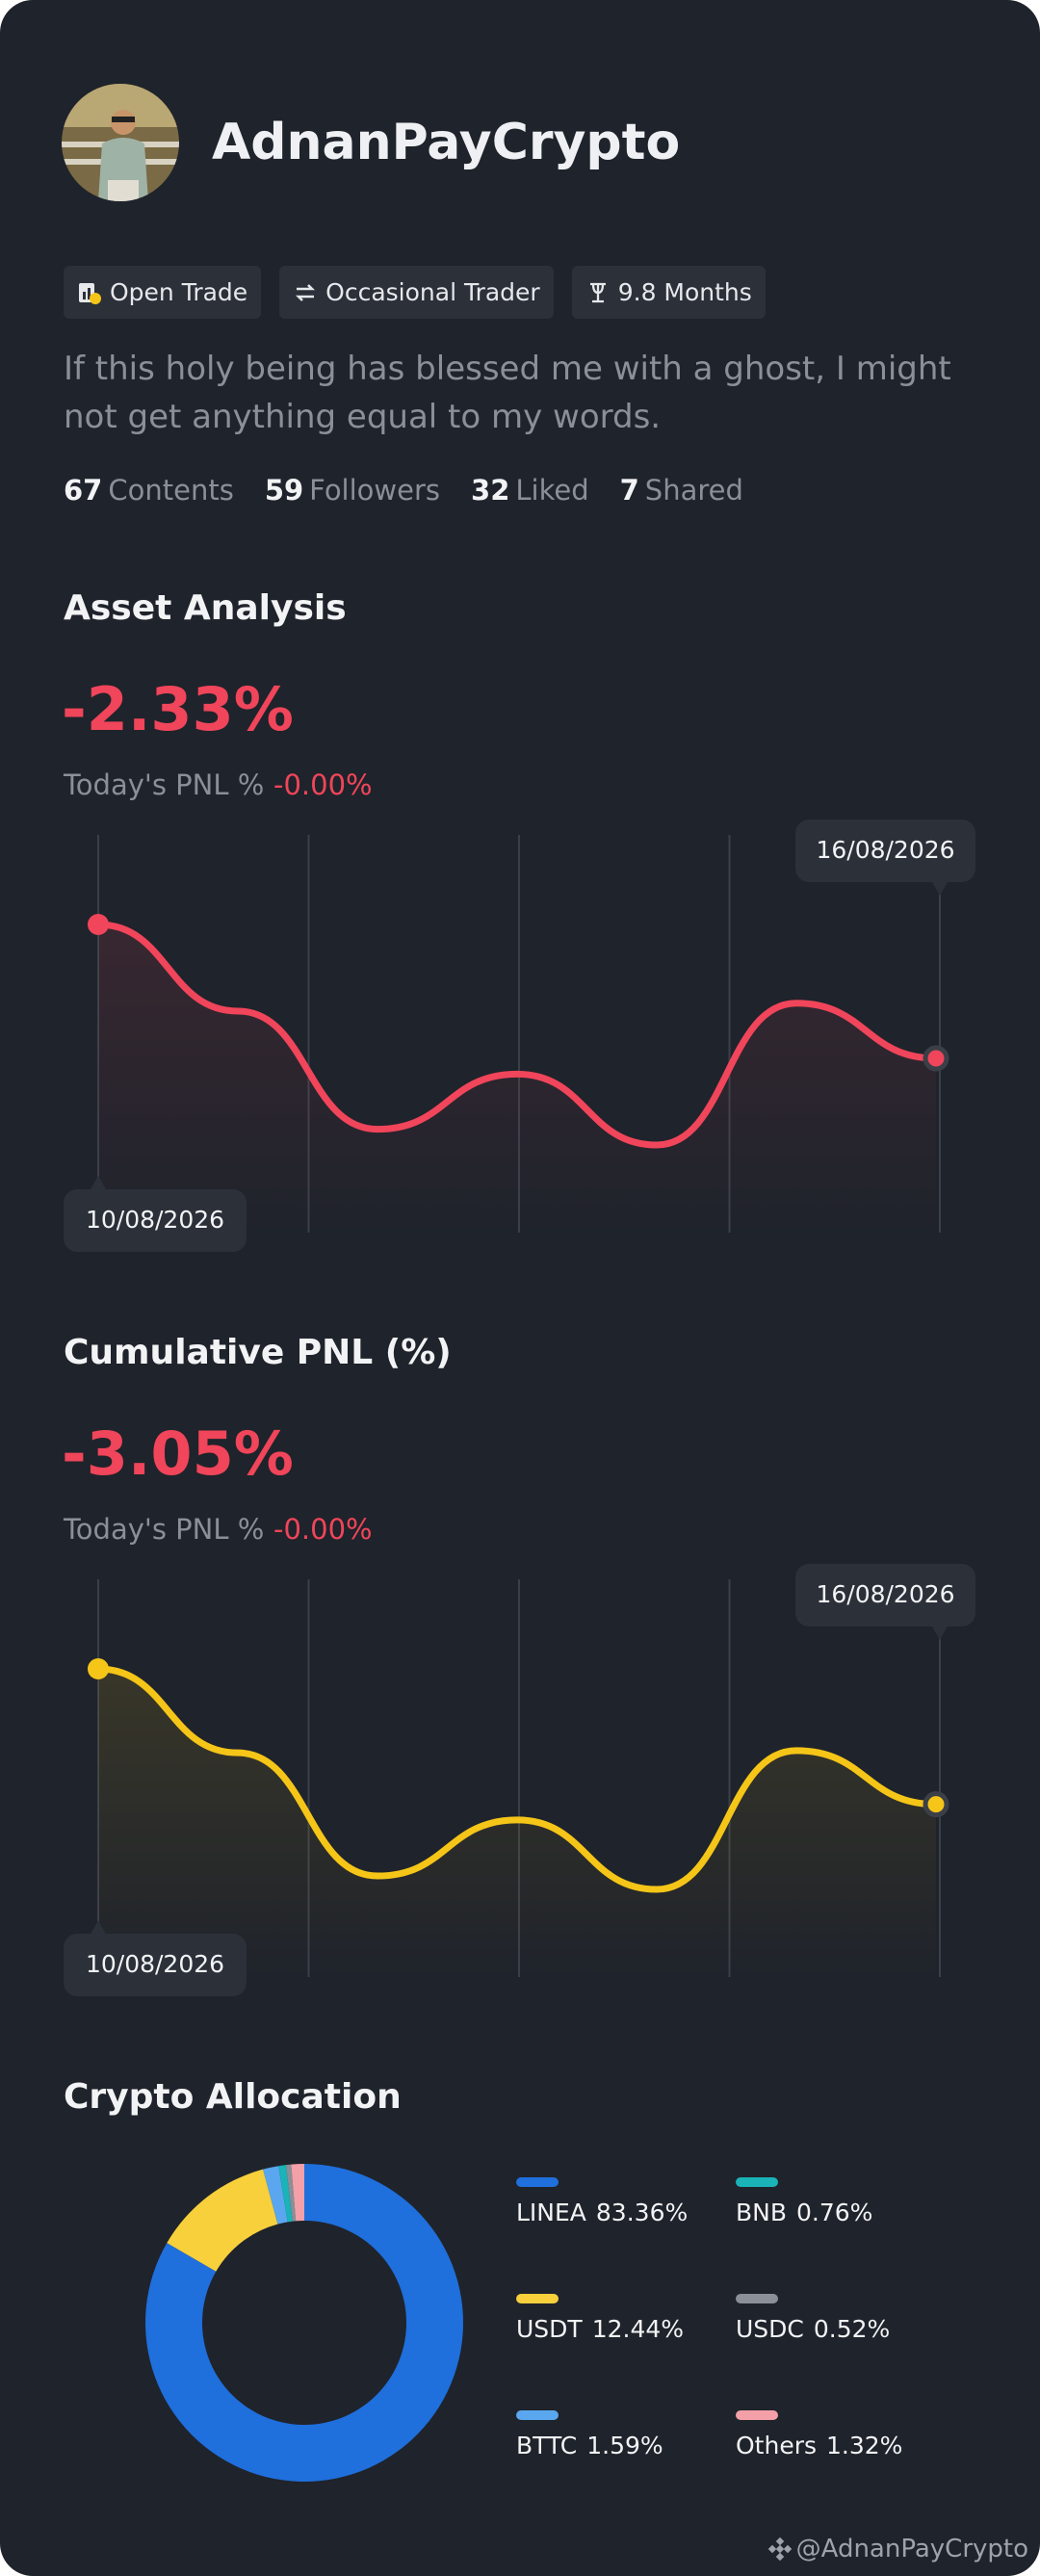 Image resolution: width=1040 pixels, height=2576 pixels. I want to click on avatar, so click(121, 142).